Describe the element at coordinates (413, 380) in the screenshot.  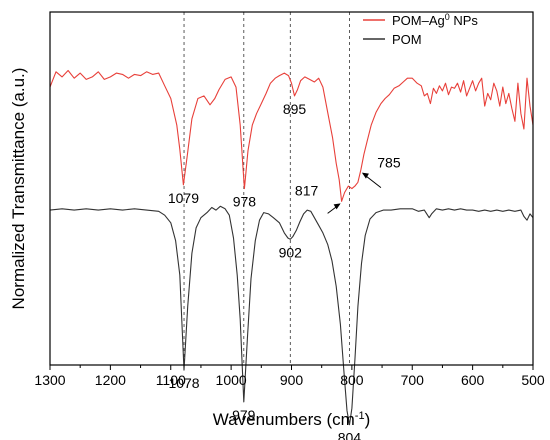
I see `x-tick-label-700: 700` at that location.